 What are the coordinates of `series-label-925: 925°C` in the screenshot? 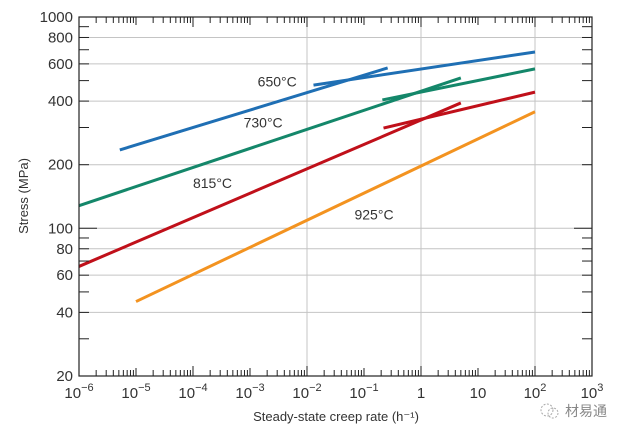 It's located at (373, 215).